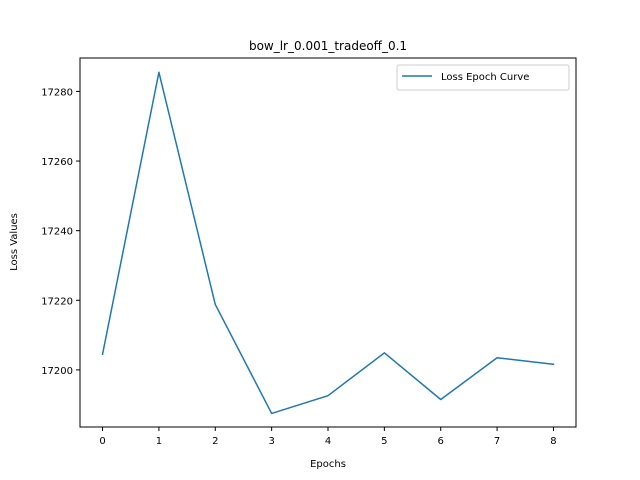  I want to click on legend-label: Loss Epoch Curve, so click(485, 77).